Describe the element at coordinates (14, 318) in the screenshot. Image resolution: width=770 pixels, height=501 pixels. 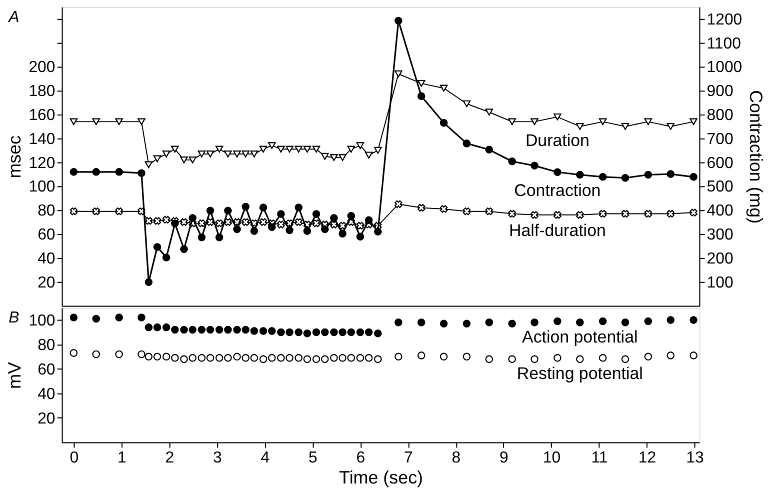
I see `text: B` at that location.